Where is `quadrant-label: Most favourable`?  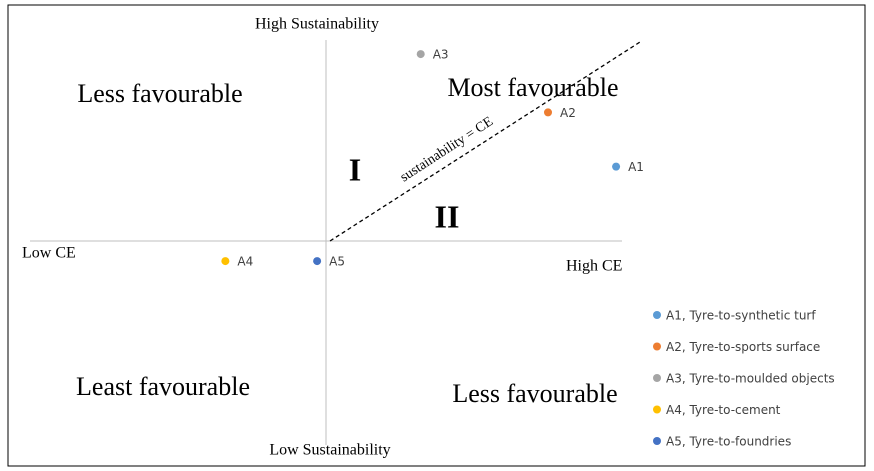 quadrant-label: Most favourable is located at coordinates (532, 87).